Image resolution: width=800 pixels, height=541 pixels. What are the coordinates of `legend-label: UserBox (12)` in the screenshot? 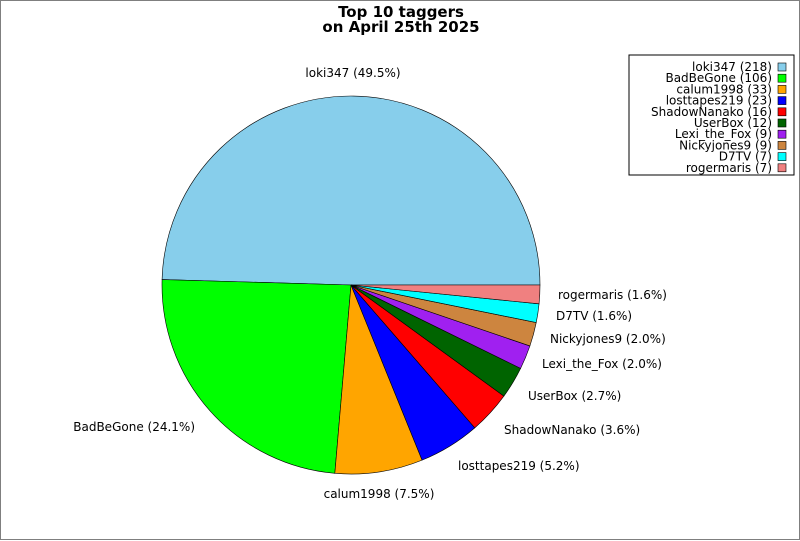 It's located at (733, 123).